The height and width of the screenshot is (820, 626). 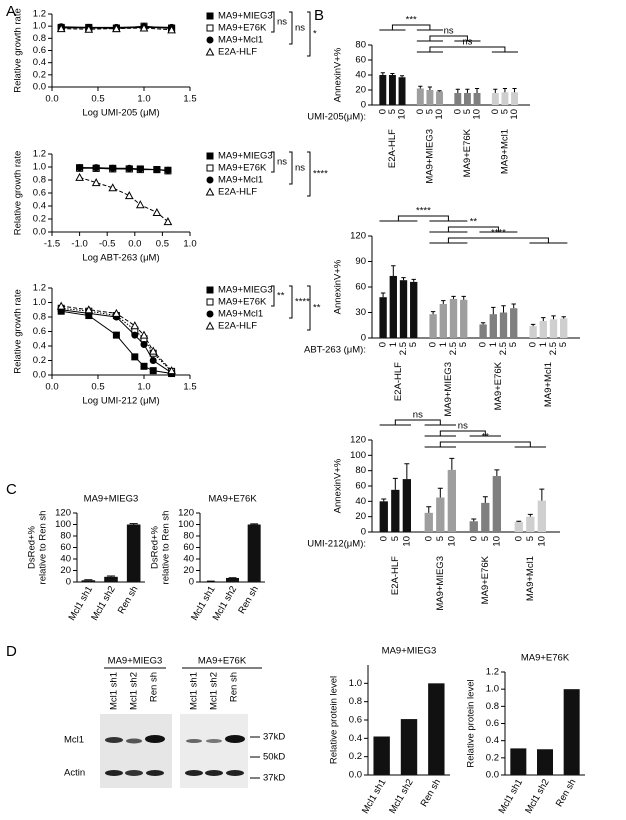 What do you see at coordinates (355, 738) in the screenshot?
I see `y-tick-label: 0.4` at bounding box center [355, 738].